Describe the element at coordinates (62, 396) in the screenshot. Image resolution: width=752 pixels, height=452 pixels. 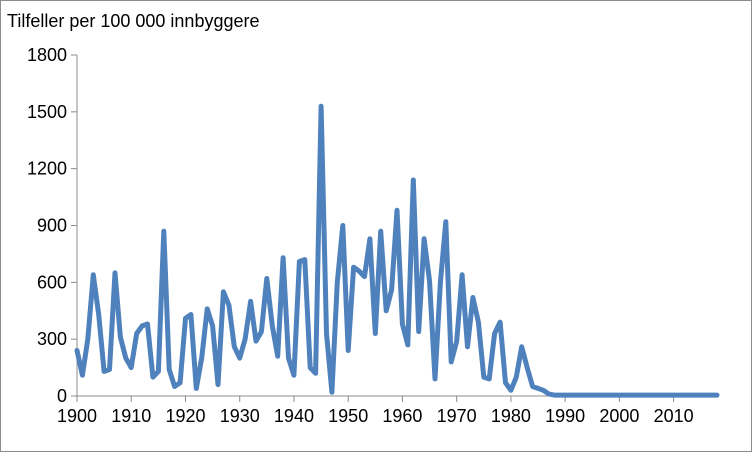
I see `y-tick-label: 0` at that location.